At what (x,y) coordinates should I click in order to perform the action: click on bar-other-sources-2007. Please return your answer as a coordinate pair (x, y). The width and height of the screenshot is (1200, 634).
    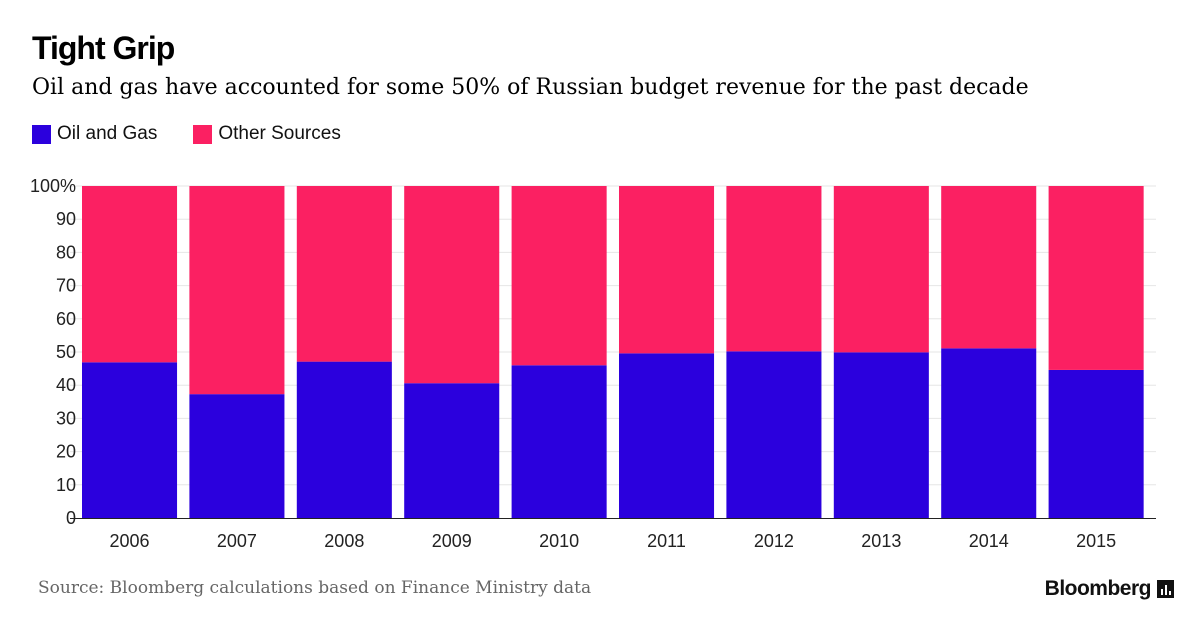
    Looking at the image, I should click on (237, 290).